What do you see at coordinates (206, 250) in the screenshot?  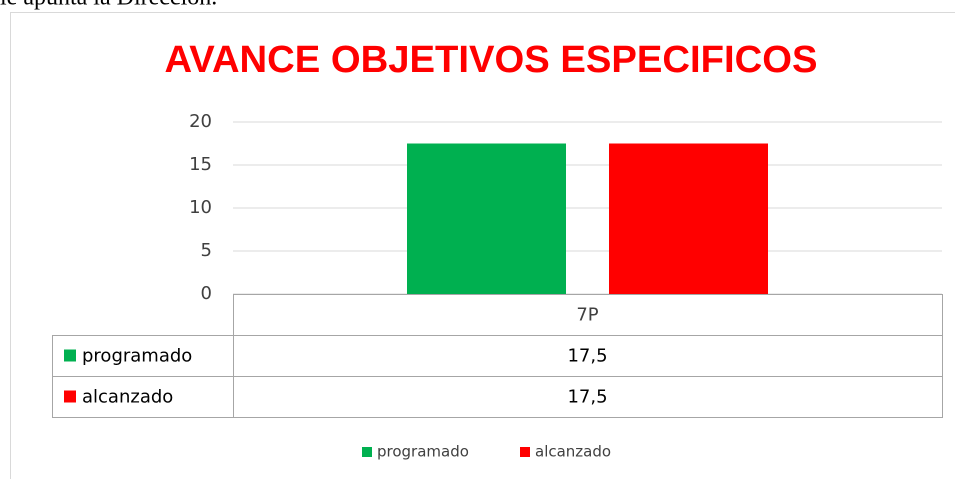 I see `y-tick-label: 5` at bounding box center [206, 250].